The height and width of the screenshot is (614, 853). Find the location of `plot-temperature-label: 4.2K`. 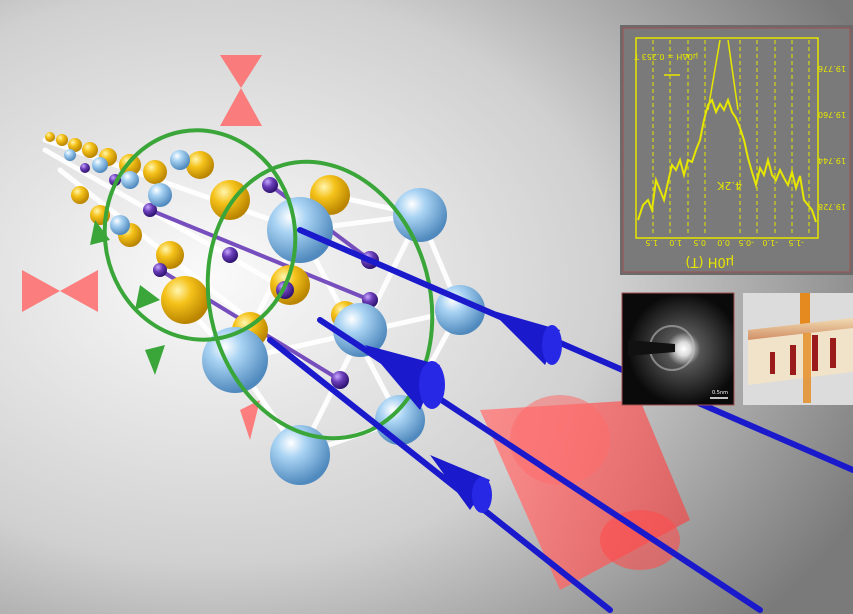

plot-temperature-label: 4.2K is located at coordinates (729, 185).